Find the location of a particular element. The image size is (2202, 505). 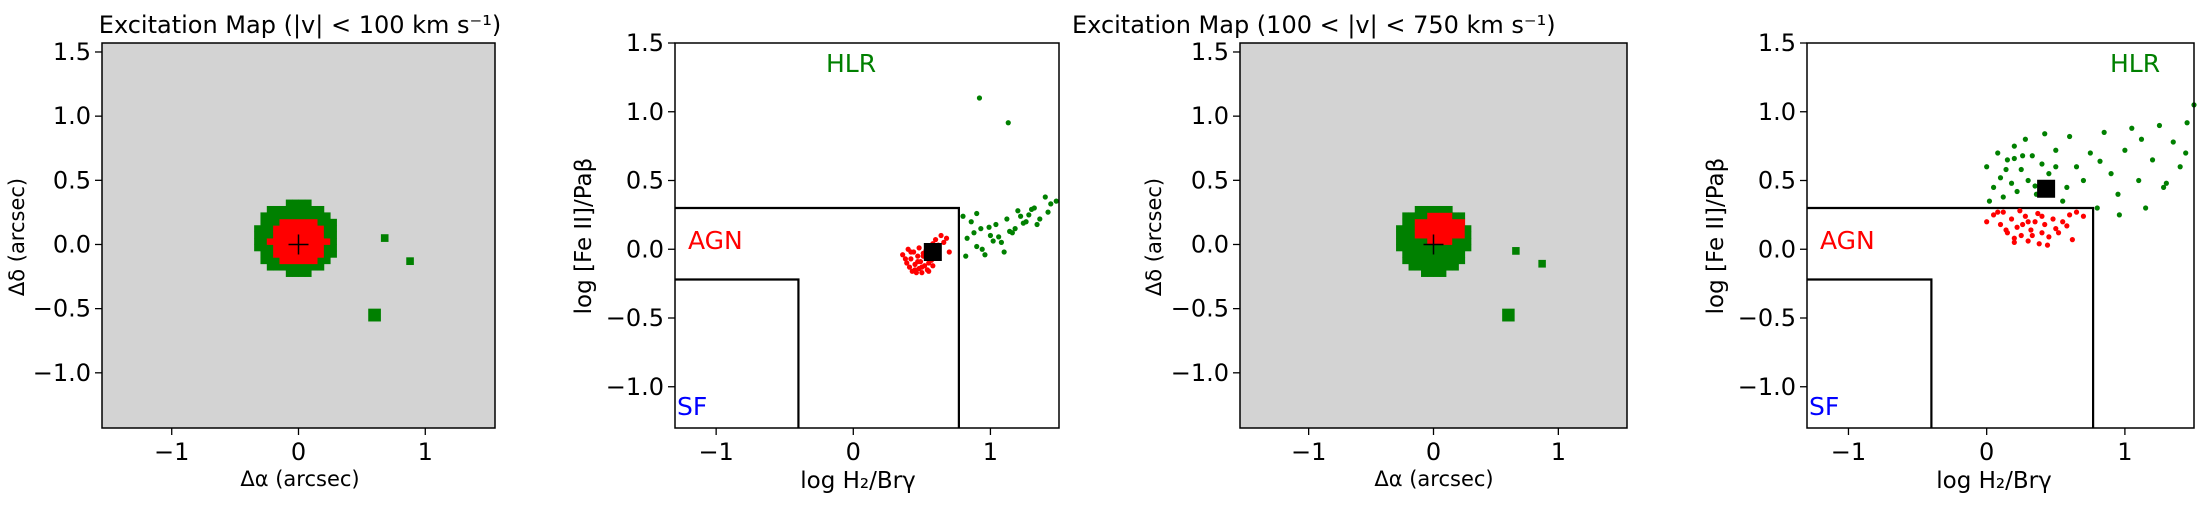

y-tick-label: 1.0 is located at coordinates (72, 116).